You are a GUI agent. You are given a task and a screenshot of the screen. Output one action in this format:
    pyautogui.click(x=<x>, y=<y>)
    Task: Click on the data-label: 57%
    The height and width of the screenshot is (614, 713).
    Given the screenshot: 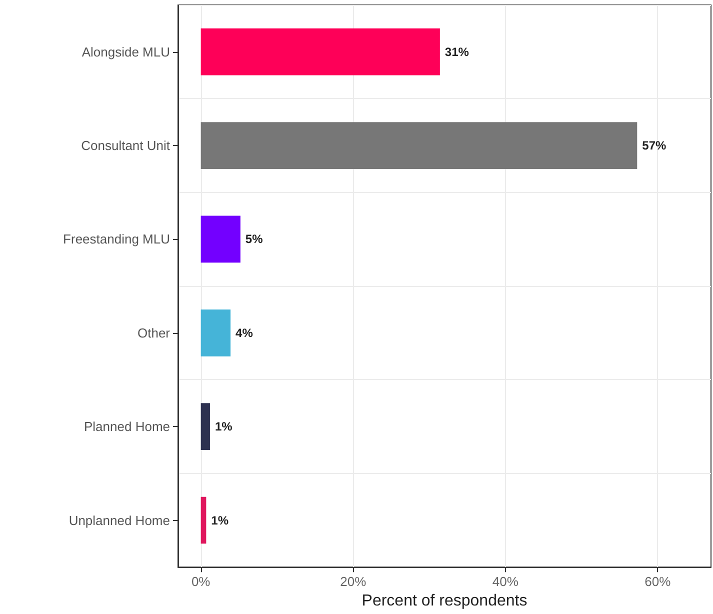 What is the action you would take?
    pyautogui.click(x=654, y=145)
    